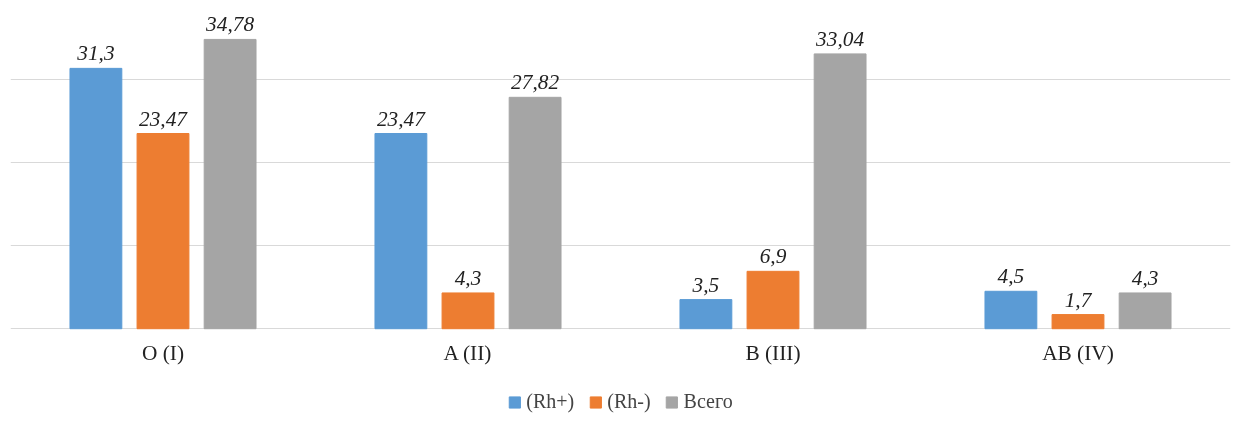 The height and width of the screenshot is (425, 1252). Describe the element at coordinates (708, 401) in the screenshot. I see `legend-label: Всего` at that location.